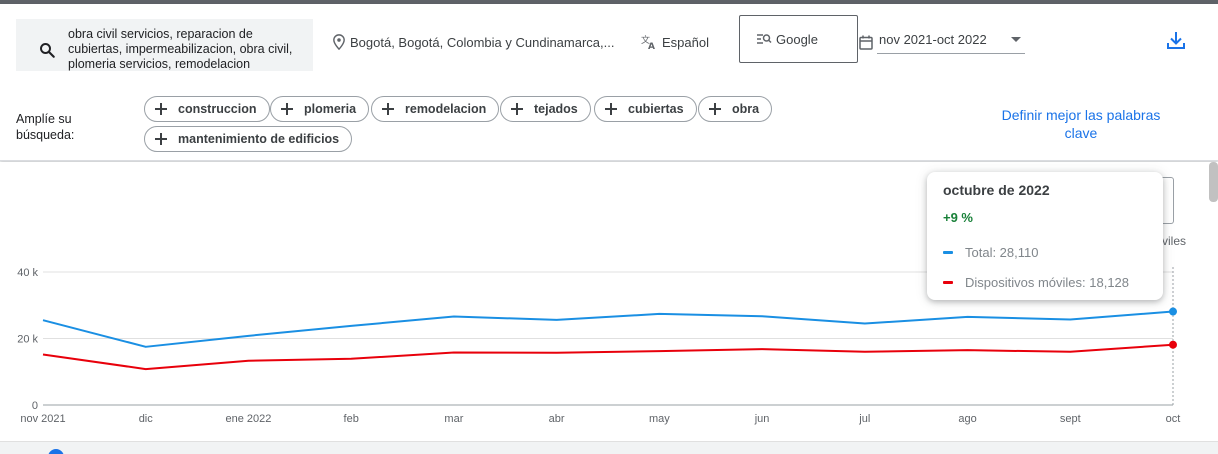  Describe the element at coordinates (557, 419) in the screenshot. I see `x-tick-label: abr` at that location.